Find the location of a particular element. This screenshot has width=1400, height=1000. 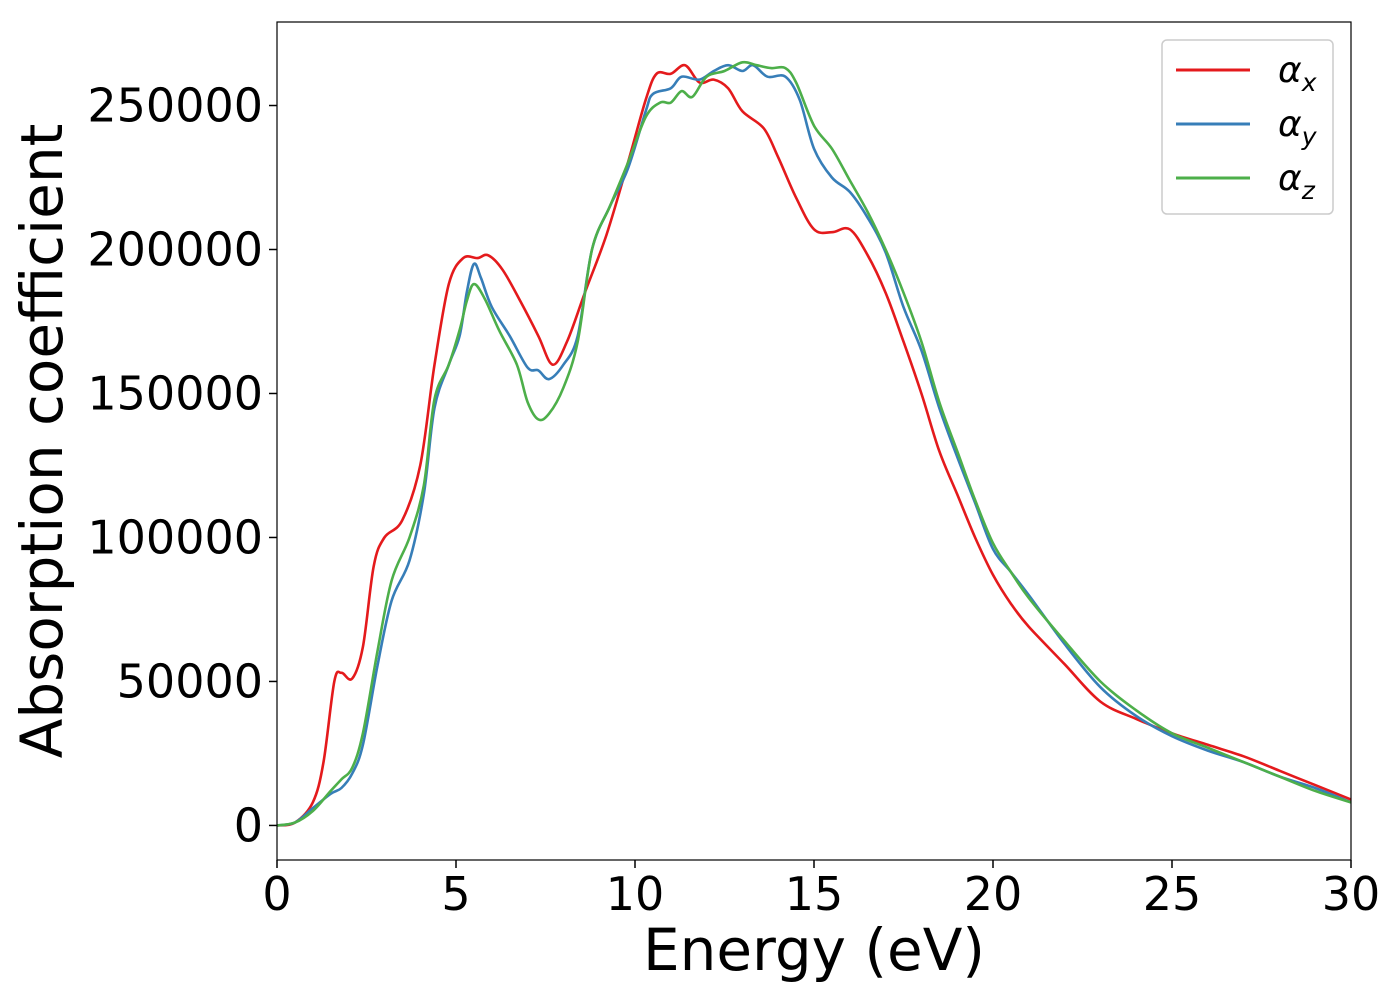

y-tick-label: 250000 is located at coordinates (175, 106).